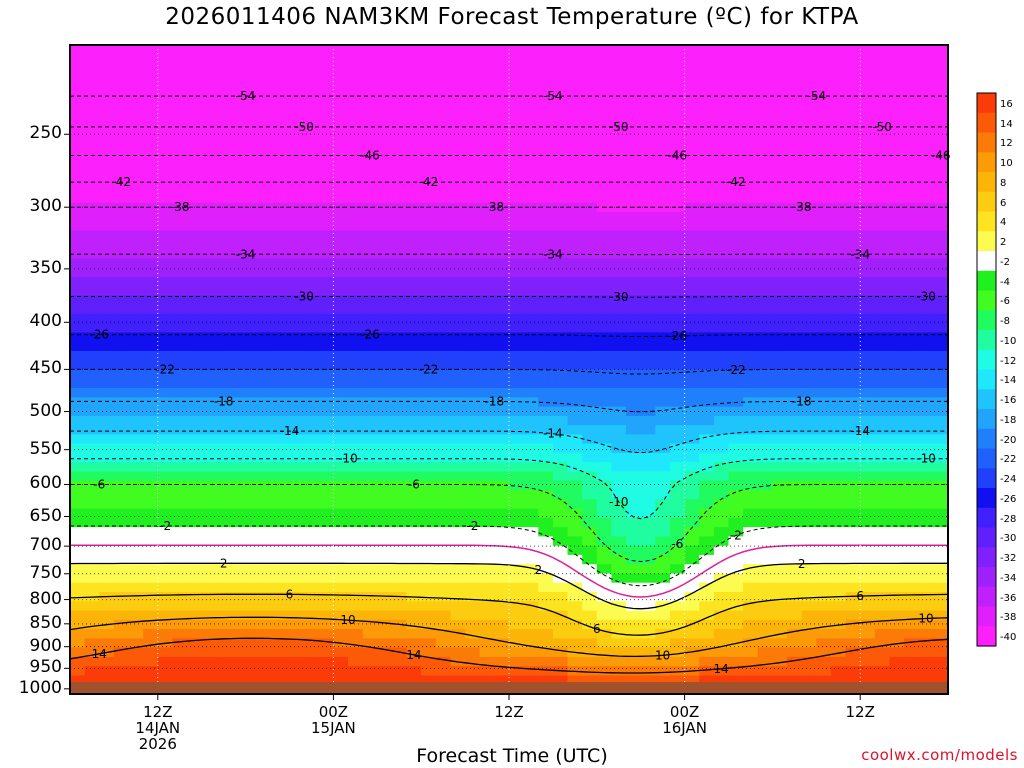 The height and width of the screenshot is (768, 1024). I want to click on colorbar-swatch, so click(986, 498).